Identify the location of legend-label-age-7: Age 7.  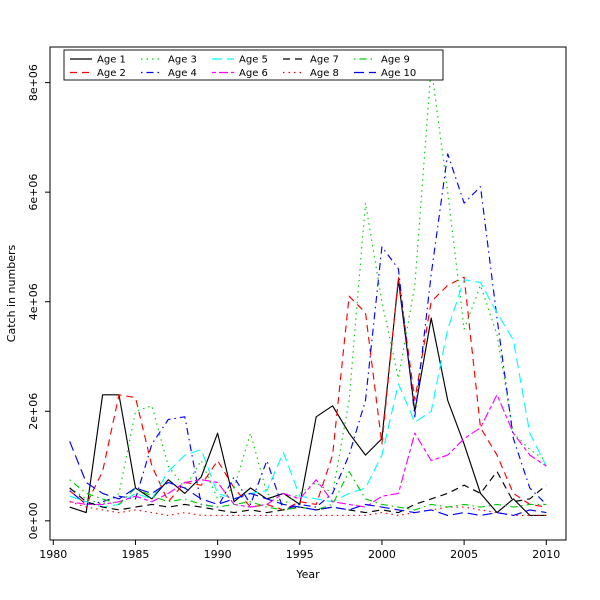
(324, 60).